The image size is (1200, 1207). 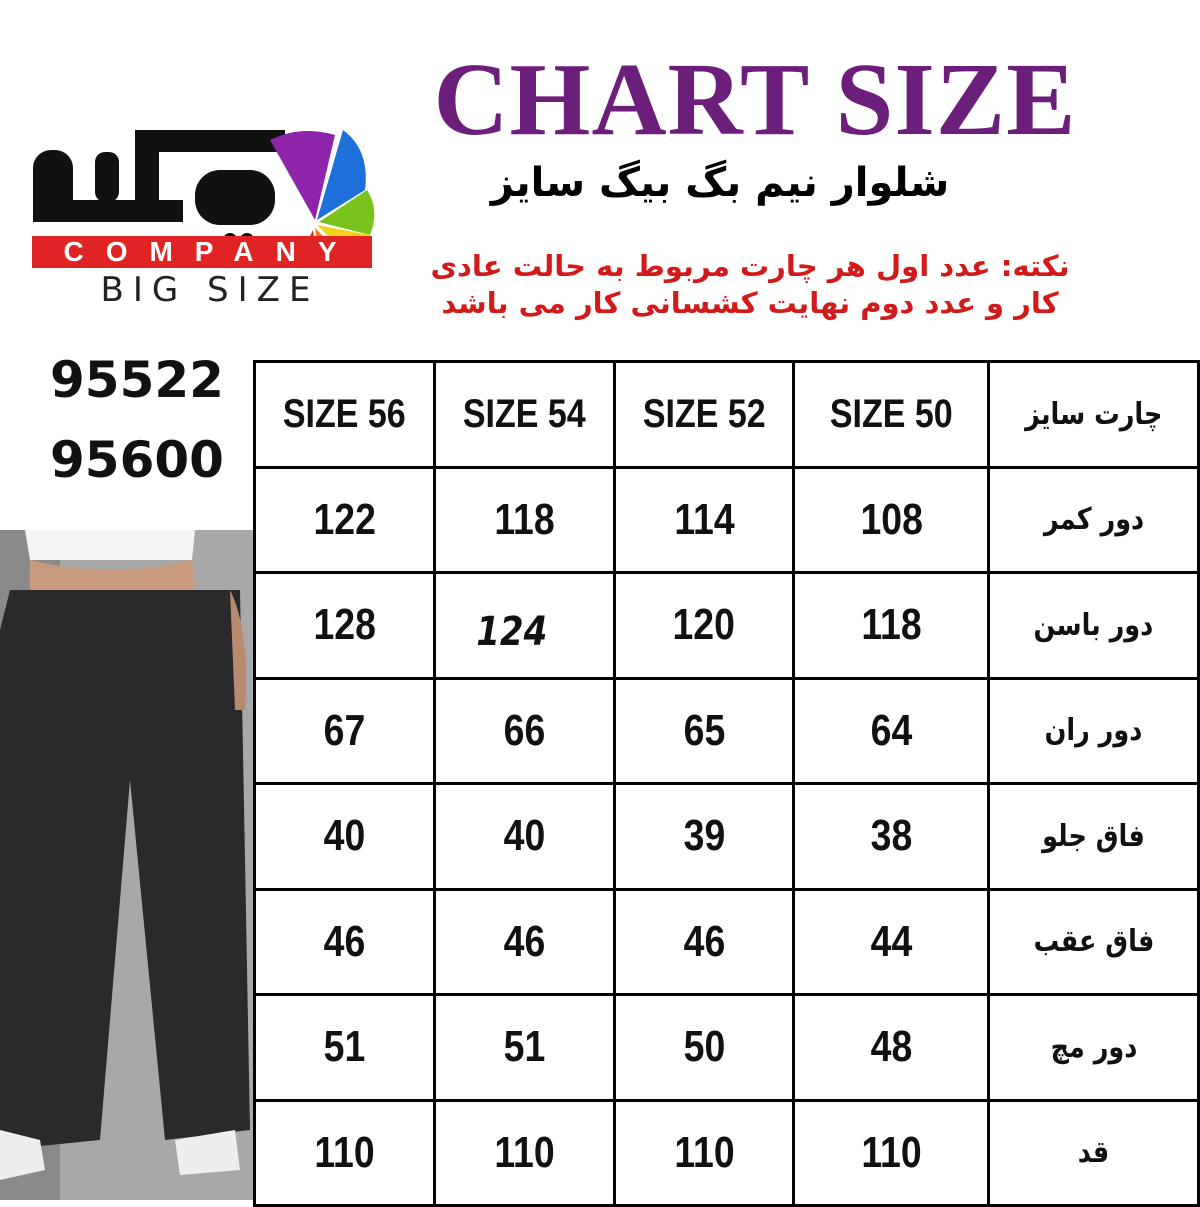 I want to click on row-label: دور ران, so click(x=1093, y=730).